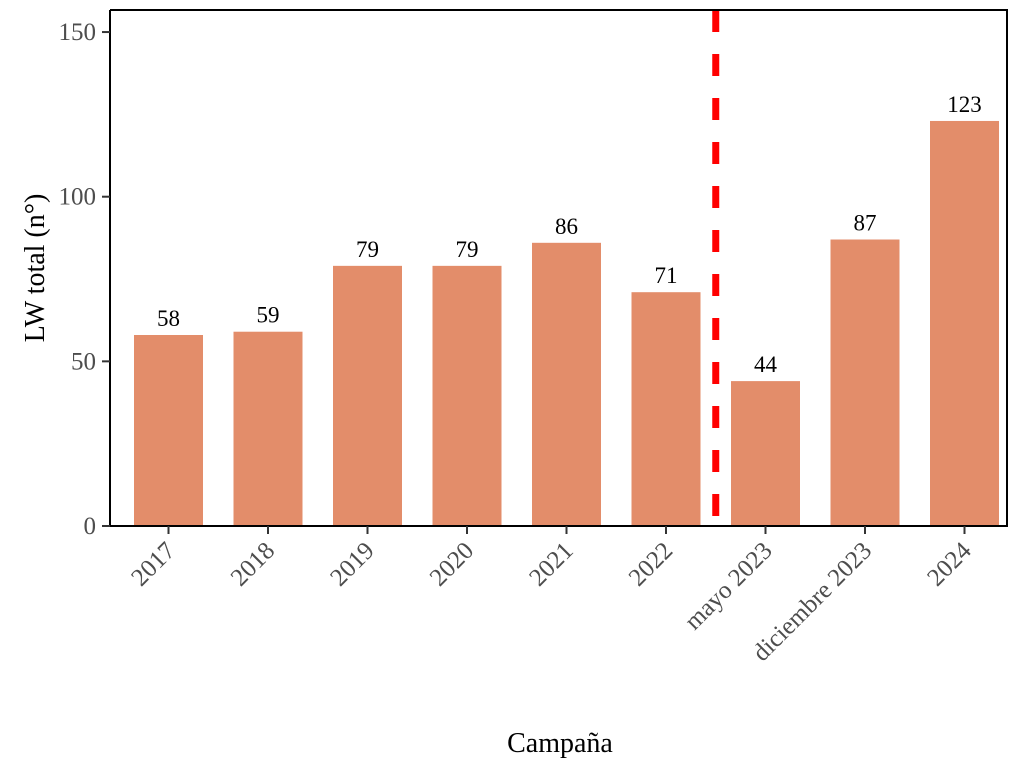 The height and width of the screenshot is (760, 1011). I want to click on x-axis-title: Campaña, so click(560, 743).